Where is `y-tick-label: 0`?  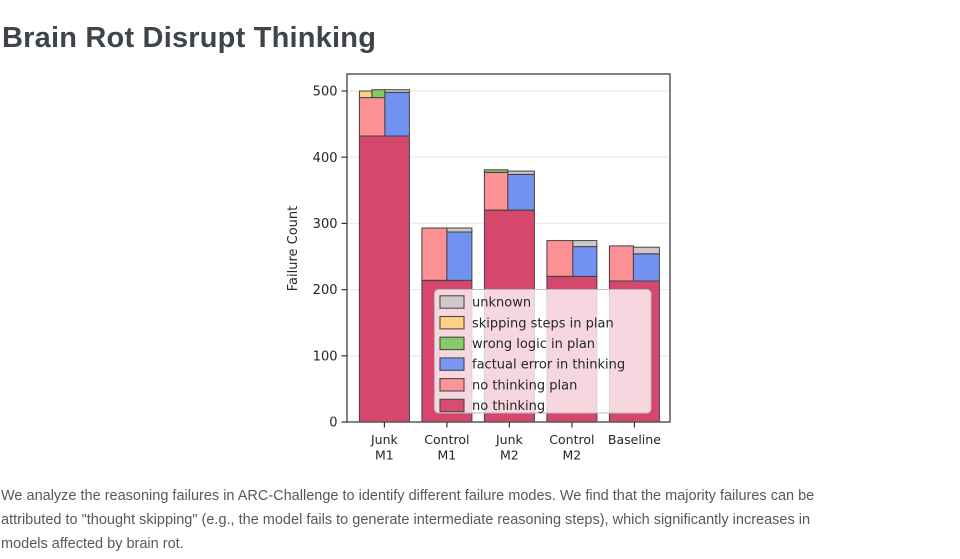 y-tick-label: 0 is located at coordinates (333, 423).